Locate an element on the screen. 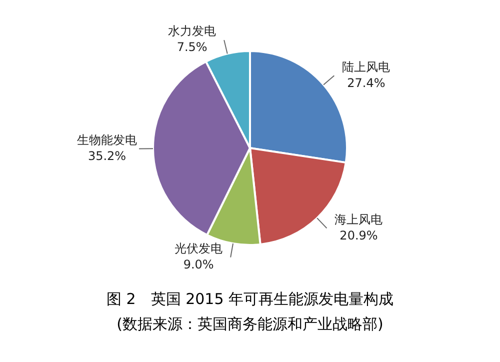 This screenshot has width=500, height=362. slice-label: 水力发电 is located at coordinates (192, 31).